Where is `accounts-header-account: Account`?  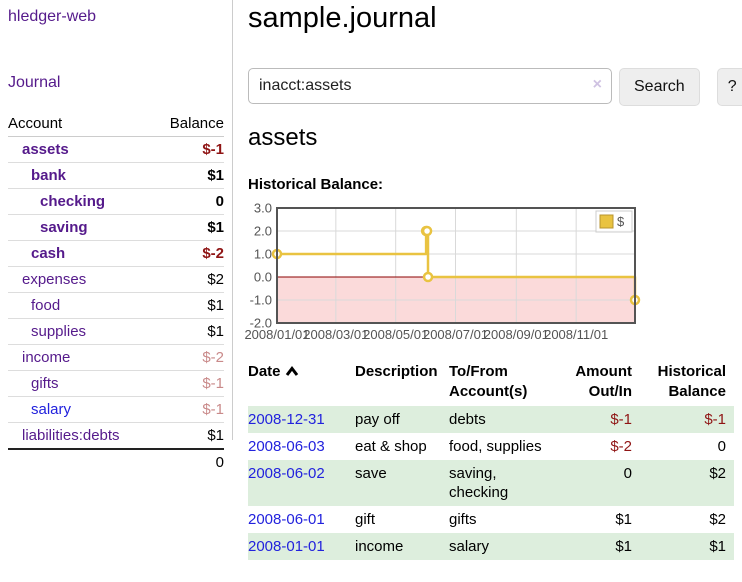 accounts-header-account: Account is located at coordinates (81, 124).